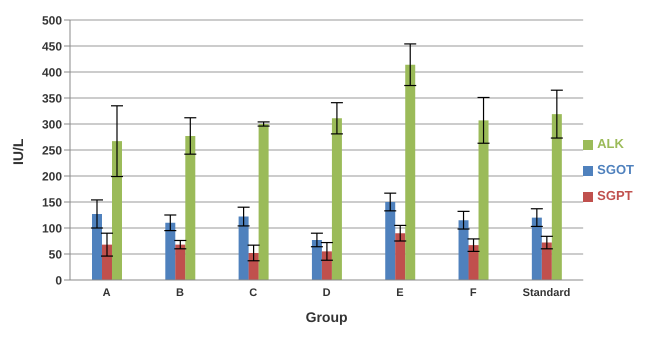 This screenshot has width=664, height=359. Describe the element at coordinates (52, 202) in the screenshot. I see `y-tick-label: 150` at that location.